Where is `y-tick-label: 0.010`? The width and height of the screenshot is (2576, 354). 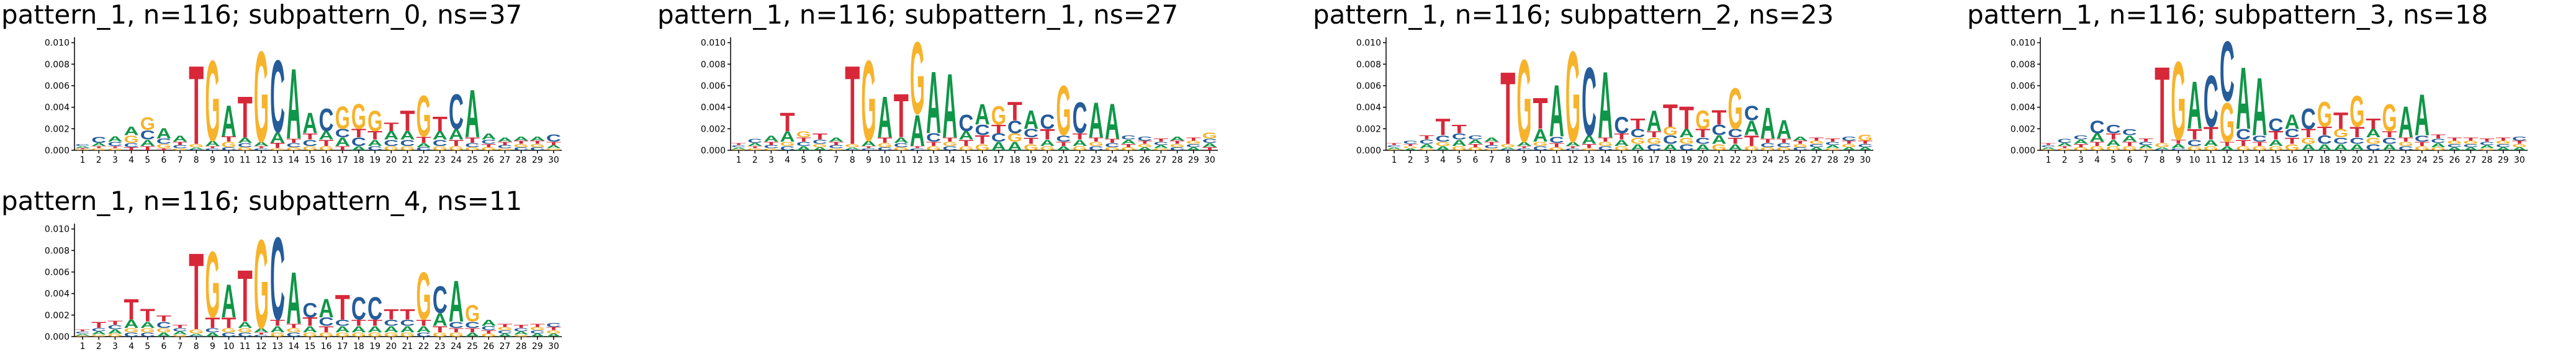
y-tick-label: 0.010 is located at coordinates (57, 230).